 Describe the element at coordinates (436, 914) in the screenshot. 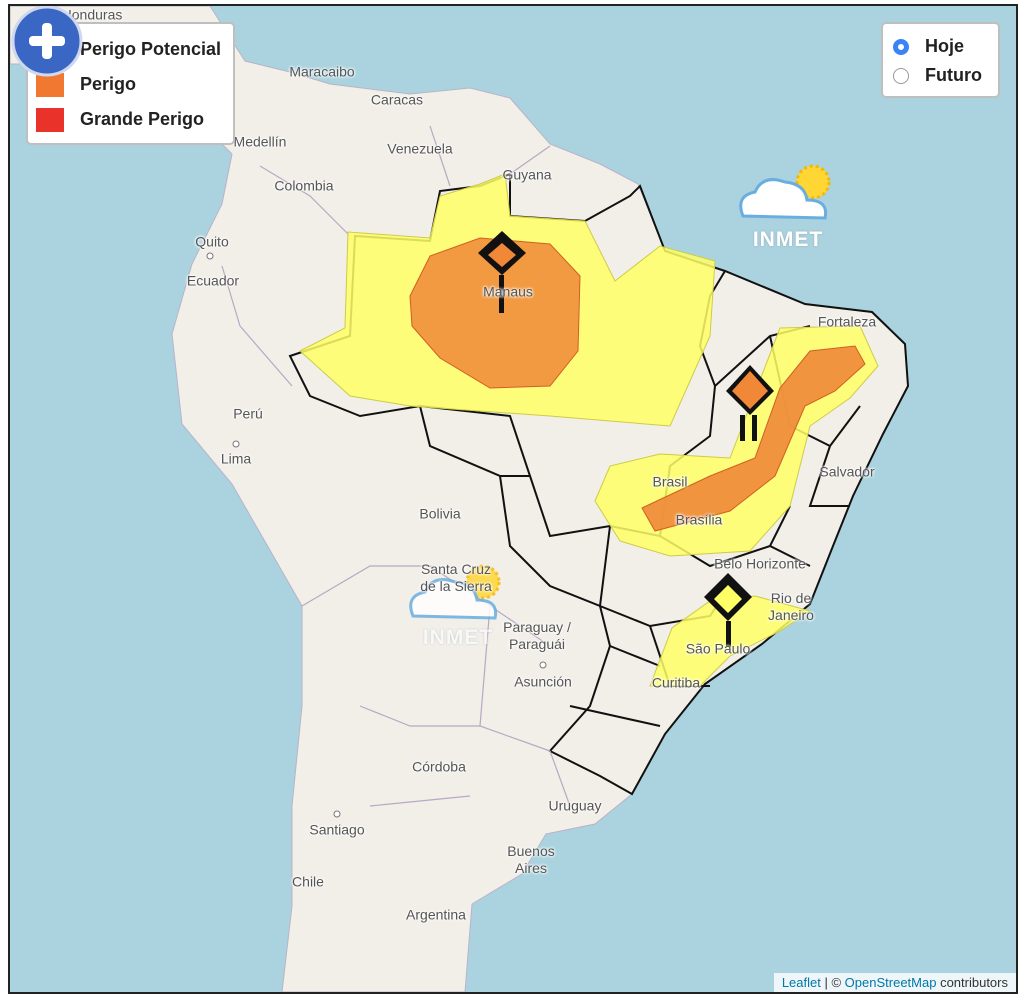

I see `place-label: Argentina` at that location.